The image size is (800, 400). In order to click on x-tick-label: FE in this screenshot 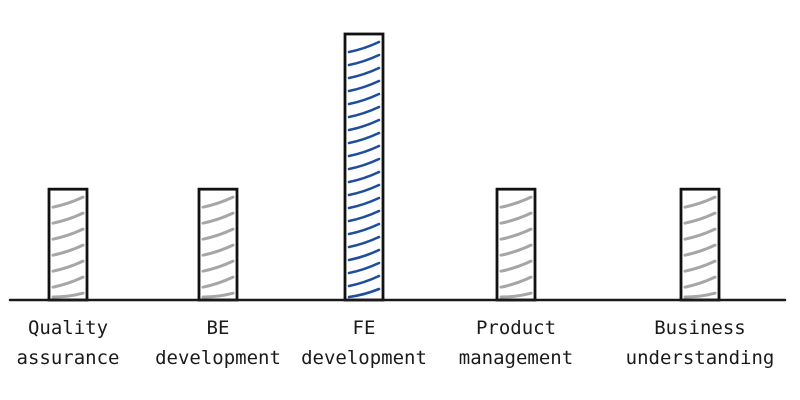, I will do `click(364, 328)`.